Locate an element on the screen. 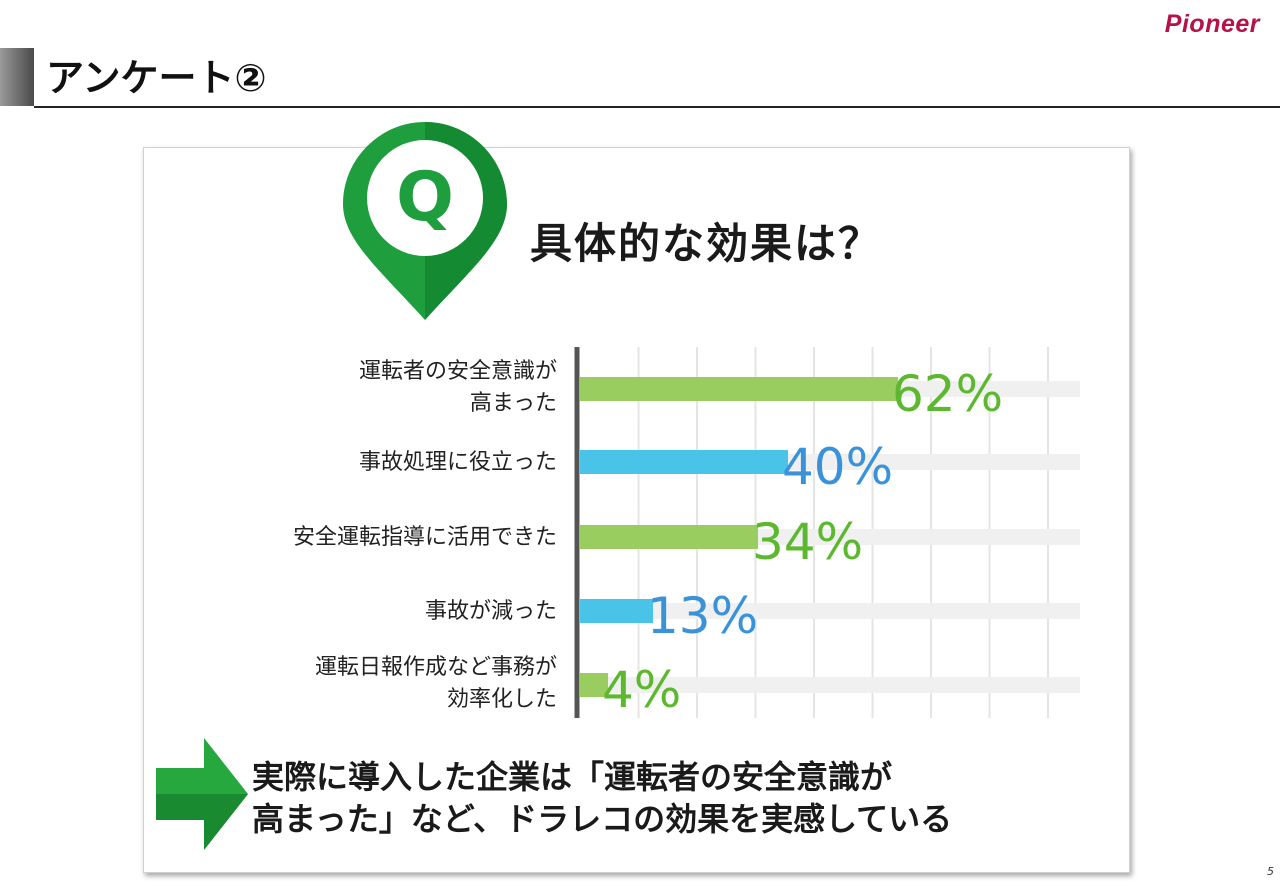 The width and height of the screenshot is (1280, 886). title-marker is located at coordinates (17, 77).